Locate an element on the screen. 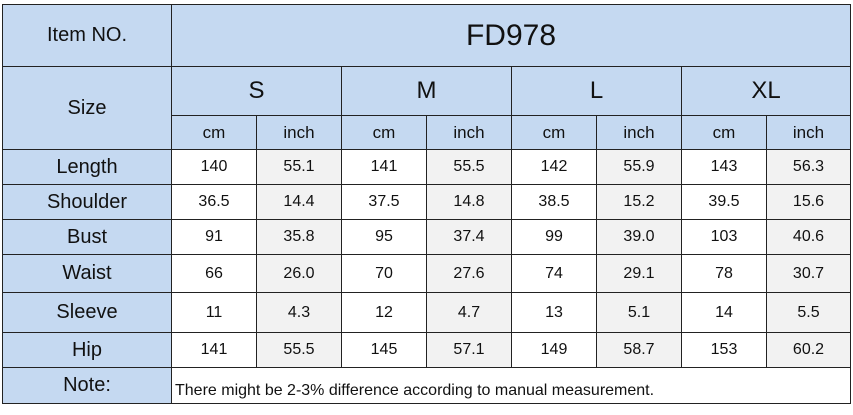  table-cell: 14 is located at coordinates (724, 312).